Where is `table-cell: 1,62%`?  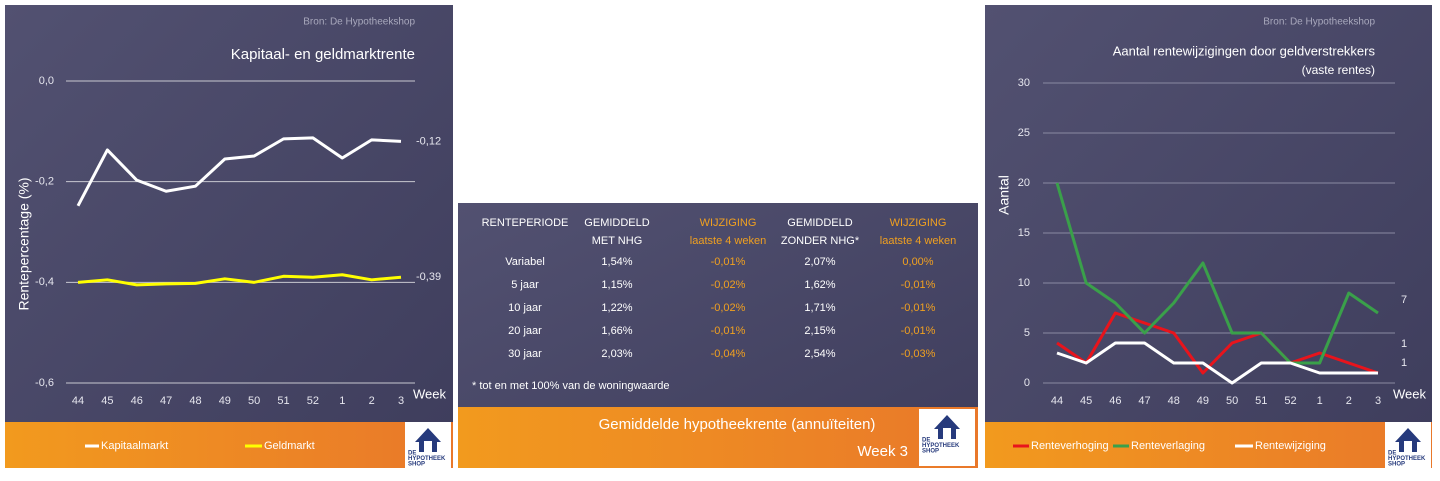
table-cell: 1,62% is located at coordinates (819, 285).